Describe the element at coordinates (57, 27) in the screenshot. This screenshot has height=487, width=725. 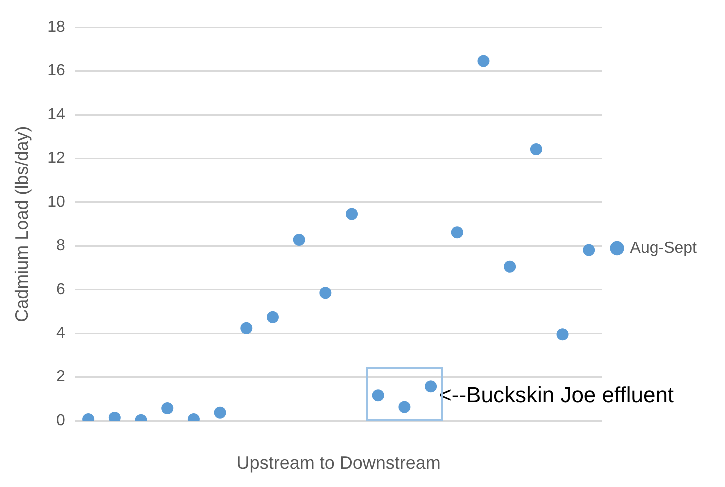
I see `y-tick-label: 18` at that location.